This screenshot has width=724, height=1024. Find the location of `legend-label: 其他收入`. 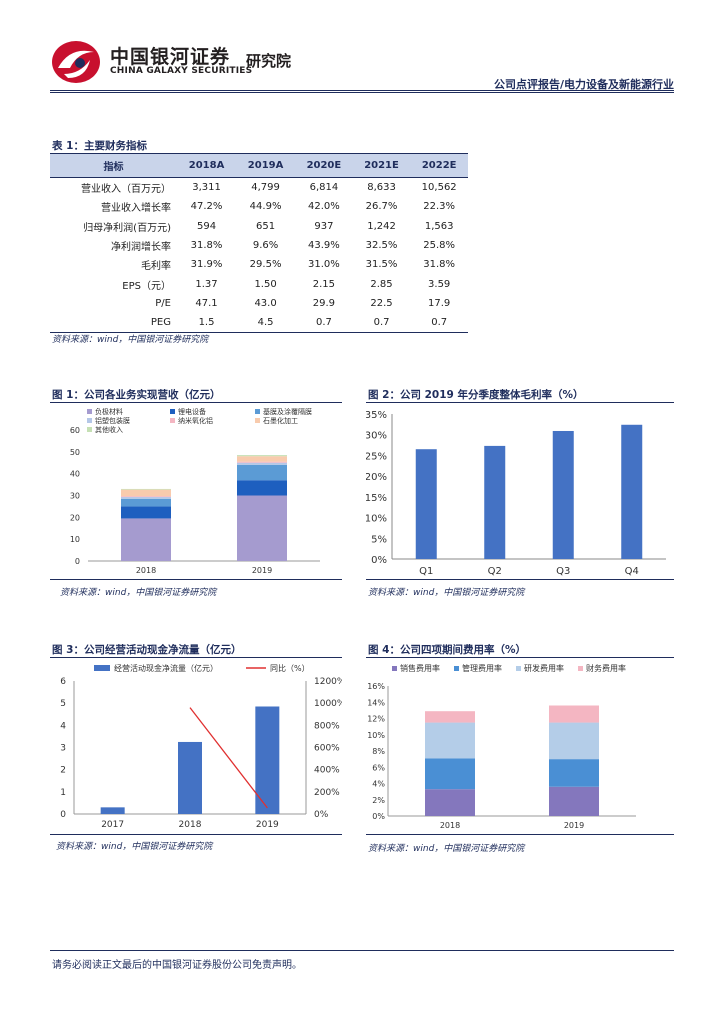

legend-label: 其他收入 is located at coordinates (109, 429).